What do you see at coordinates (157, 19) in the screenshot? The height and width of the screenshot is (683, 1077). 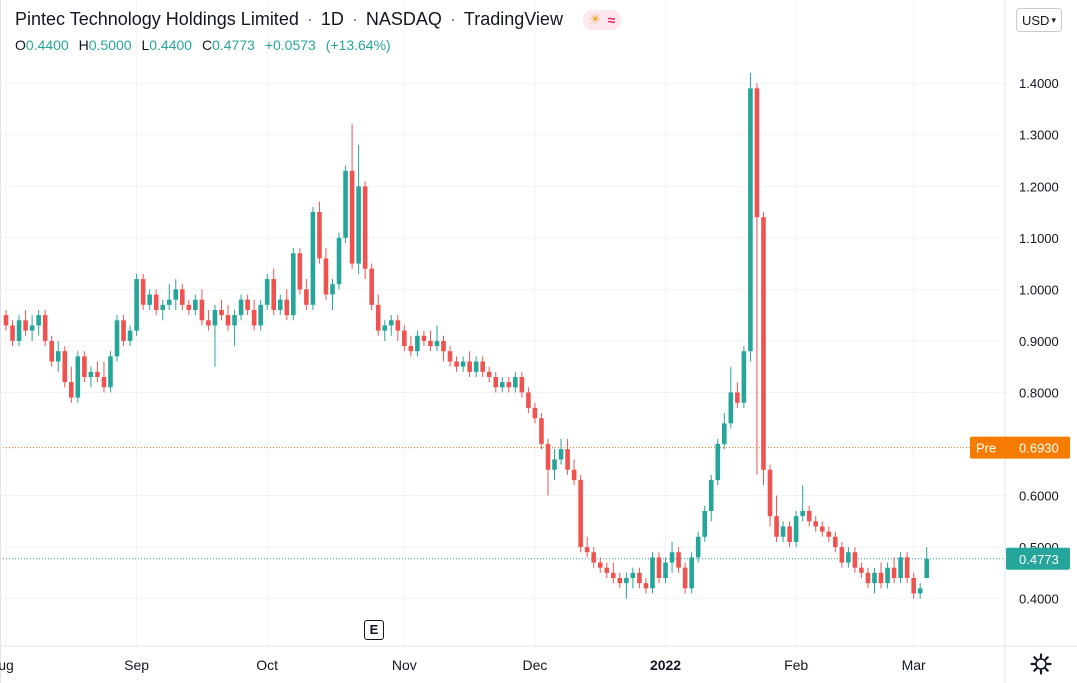 I see `symbol-name: Pintec Technology Holdings Limited` at bounding box center [157, 19].